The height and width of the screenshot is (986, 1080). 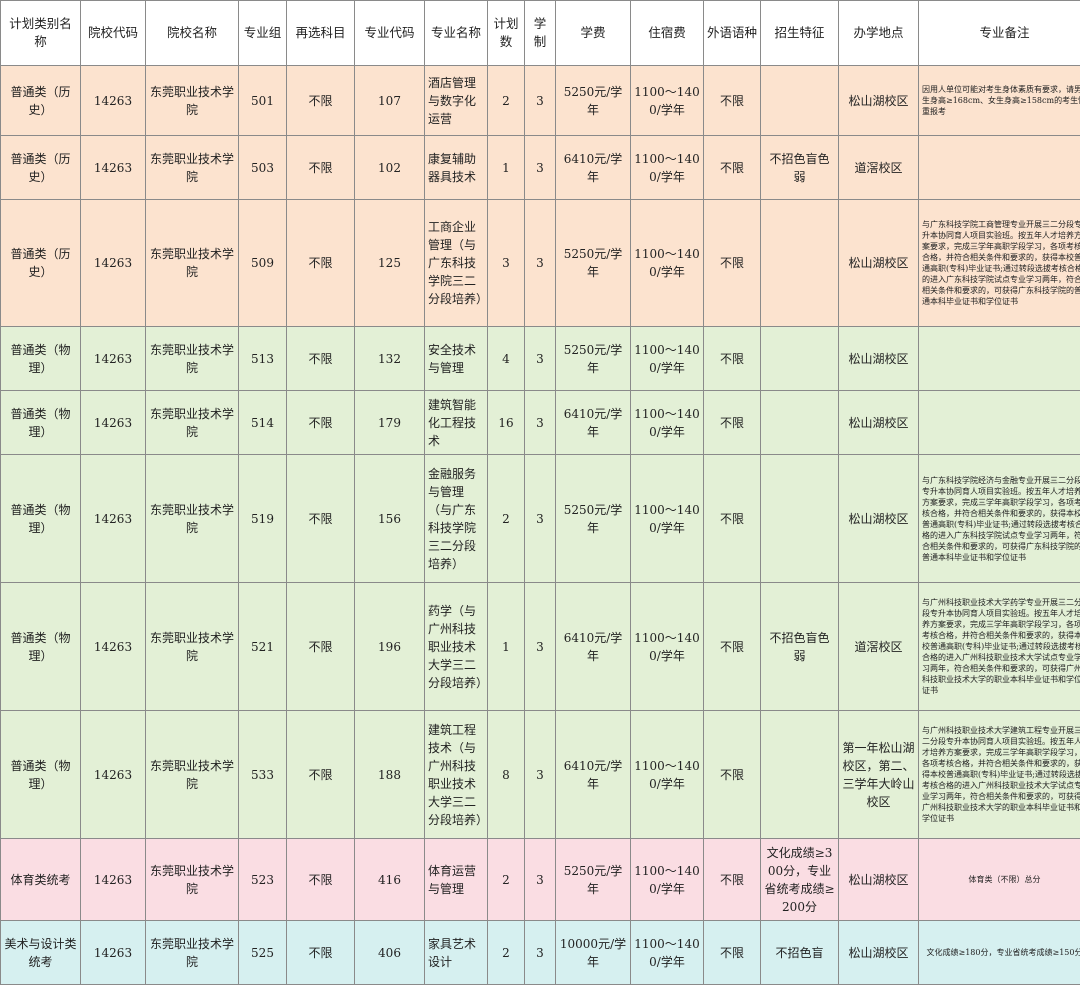 What do you see at coordinates (320, 33) in the screenshot?
I see `header-subject: 再选科目` at bounding box center [320, 33].